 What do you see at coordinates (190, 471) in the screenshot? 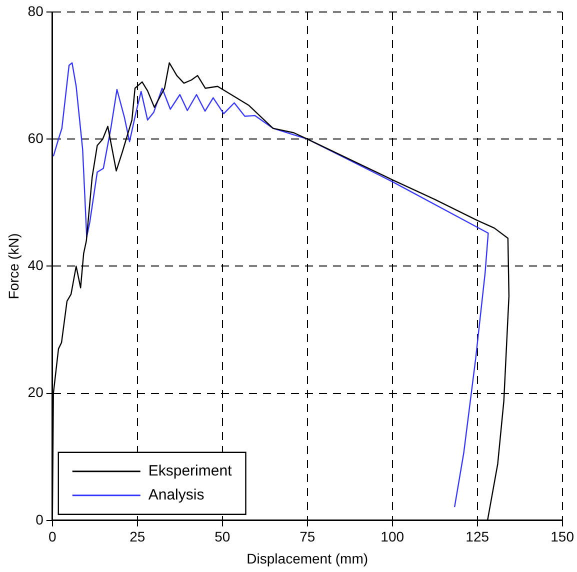
I see `legend-label: Eksperiment` at bounding box center [190, 471].